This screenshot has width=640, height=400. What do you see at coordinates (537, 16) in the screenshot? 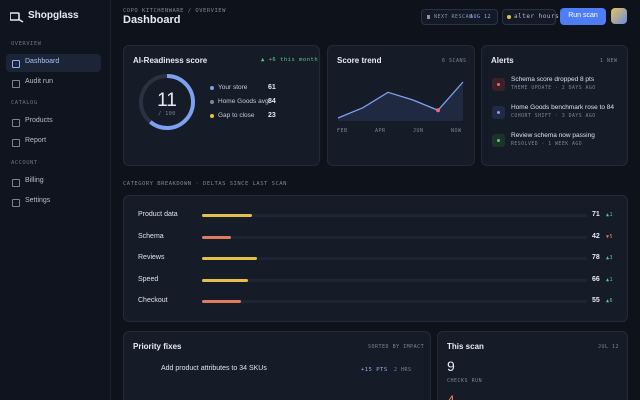
I see `status-text: alter hours` at bounding box center [537, 16].